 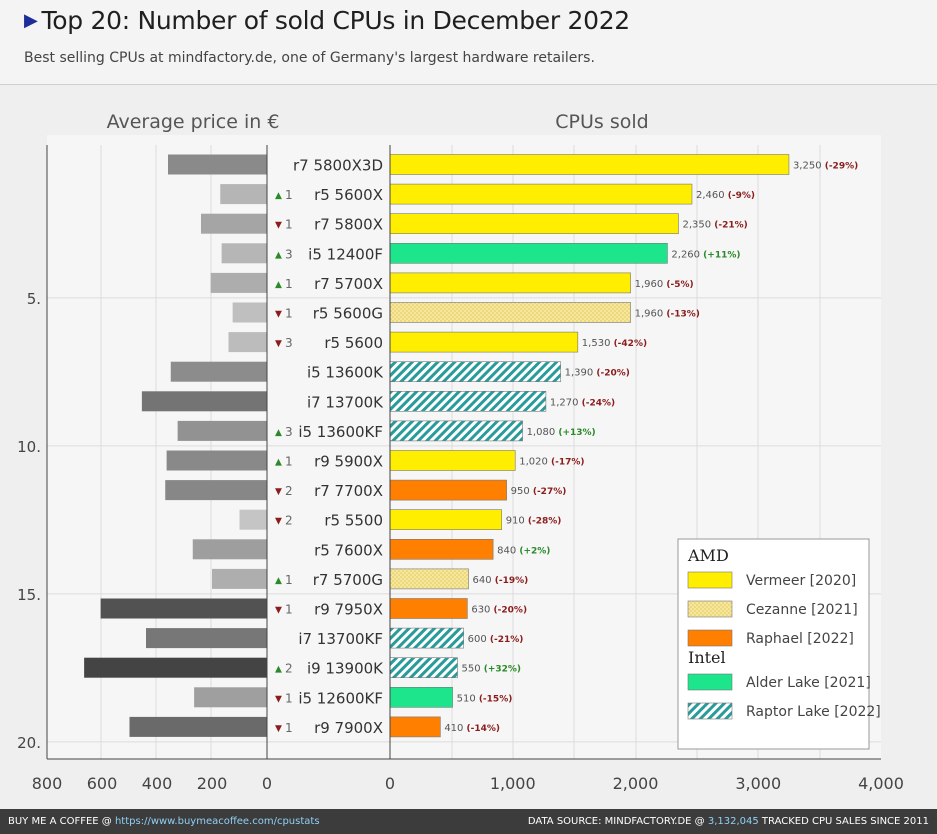 What do you see at coordinates (157, 783) in the screenshot?
I see `price-tick-label: 400` at bounding box center [157, 783].